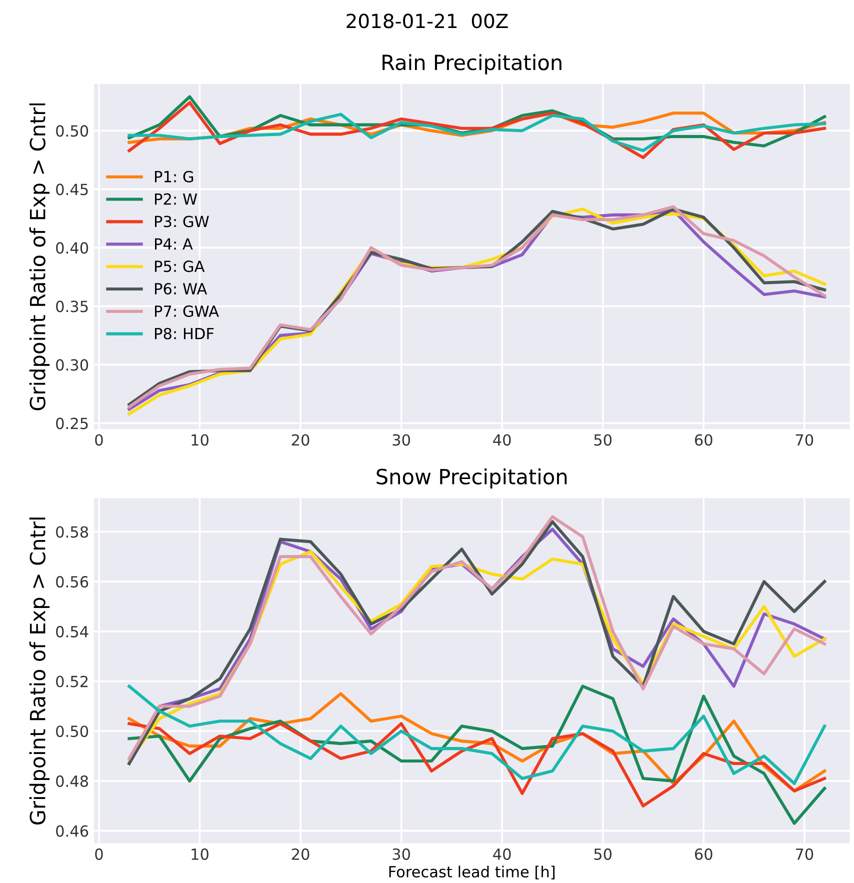  What do you see at coordinates (472, 64) in the screenshot?
I see `chart-title: Rain Precipitation` at bounding box center [472, 64].